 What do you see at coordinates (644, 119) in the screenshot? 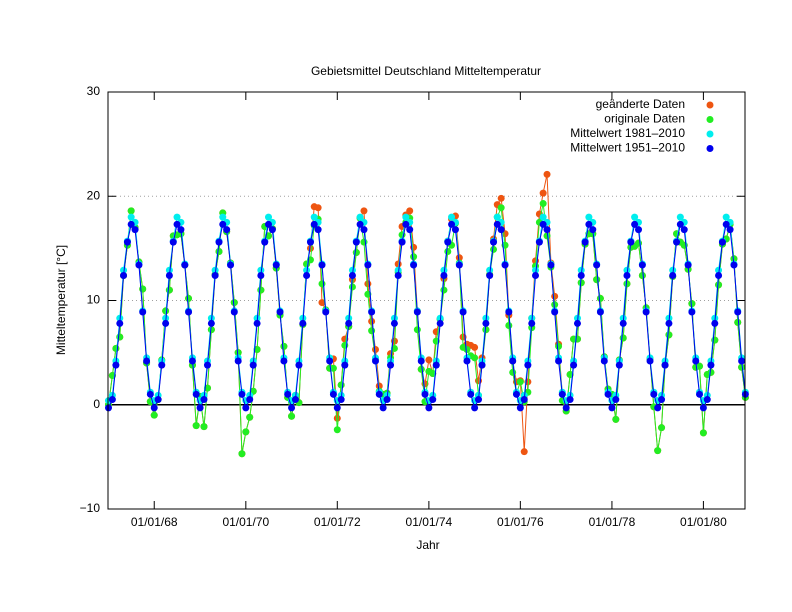
I see `legend-label: originale Daten` at bounding box center [644, 119].